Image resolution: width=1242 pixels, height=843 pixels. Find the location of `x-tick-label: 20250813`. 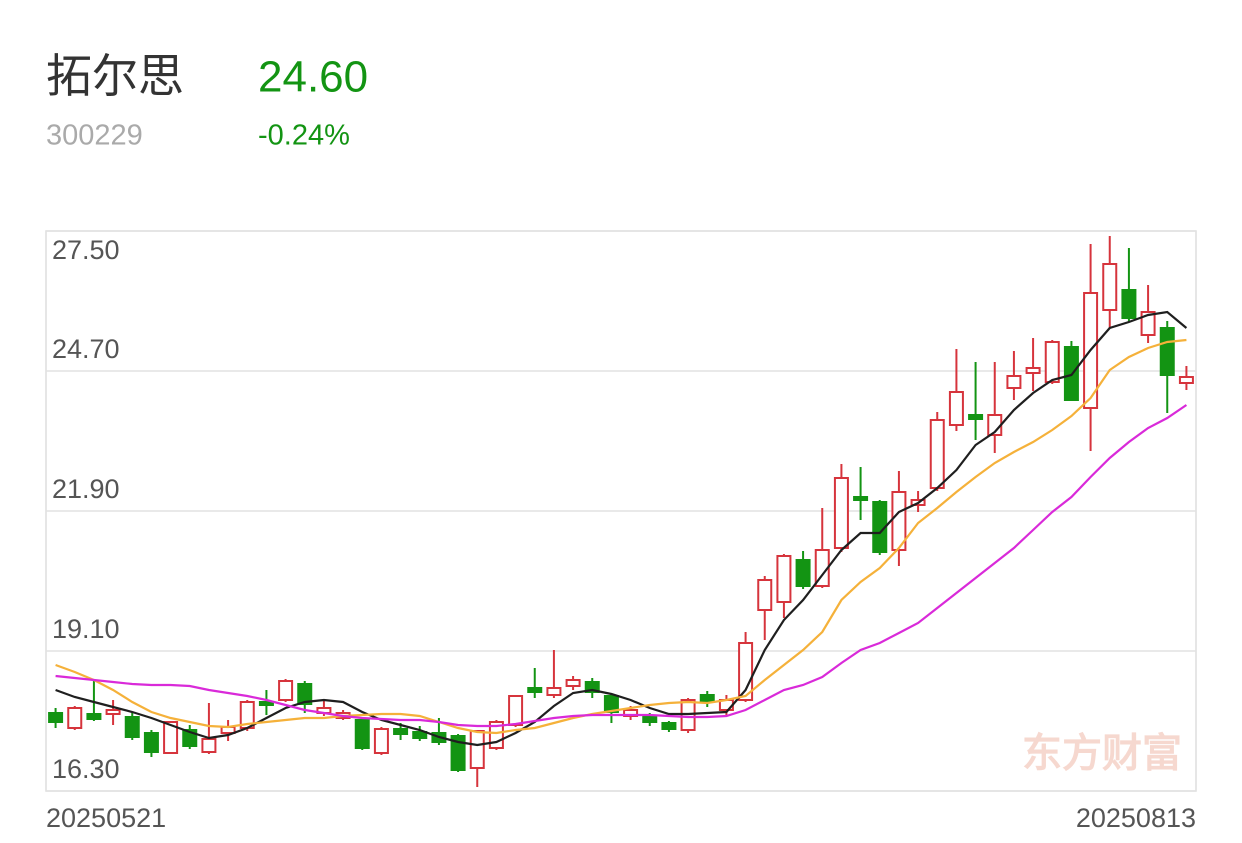

x-tick-label: 20250813 is located at coordinates (1136, 818).